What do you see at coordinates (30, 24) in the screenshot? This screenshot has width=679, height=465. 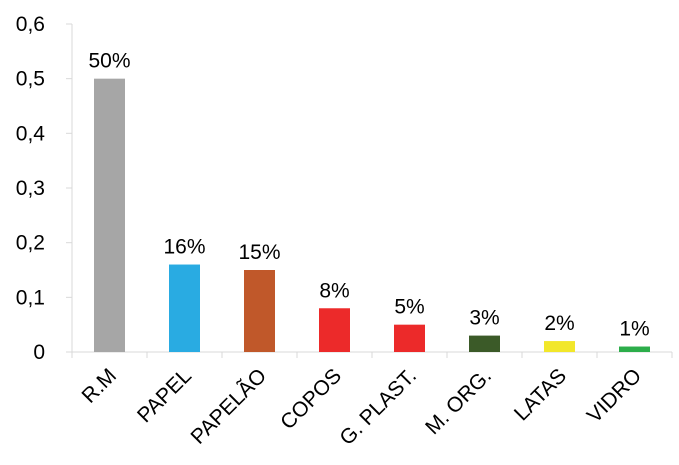 I see `y-tick-label: 0,6` at bounding box center [30, 24].